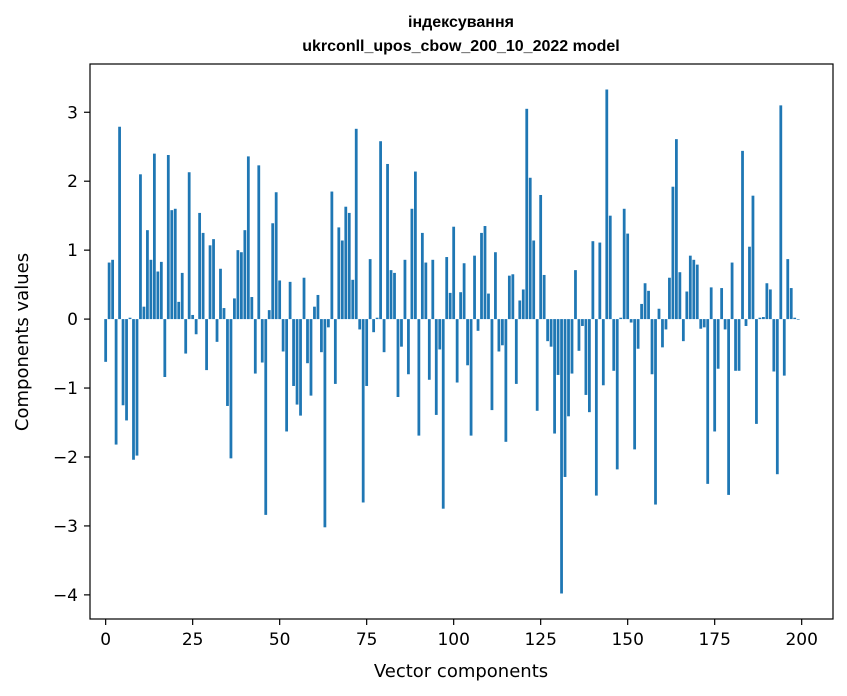  I want to click on chart-title: індексування, so click(461, 22).